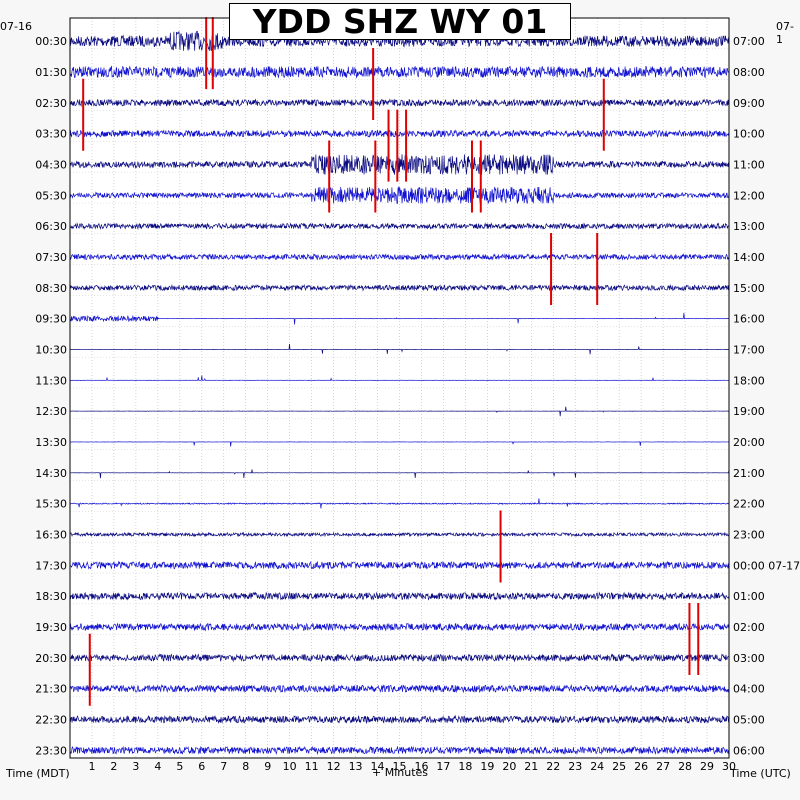  What do you see at coordinates (785, 33) in the screenshot?
I see `start-date-right: 07-1` at bounding box center [785, 33].